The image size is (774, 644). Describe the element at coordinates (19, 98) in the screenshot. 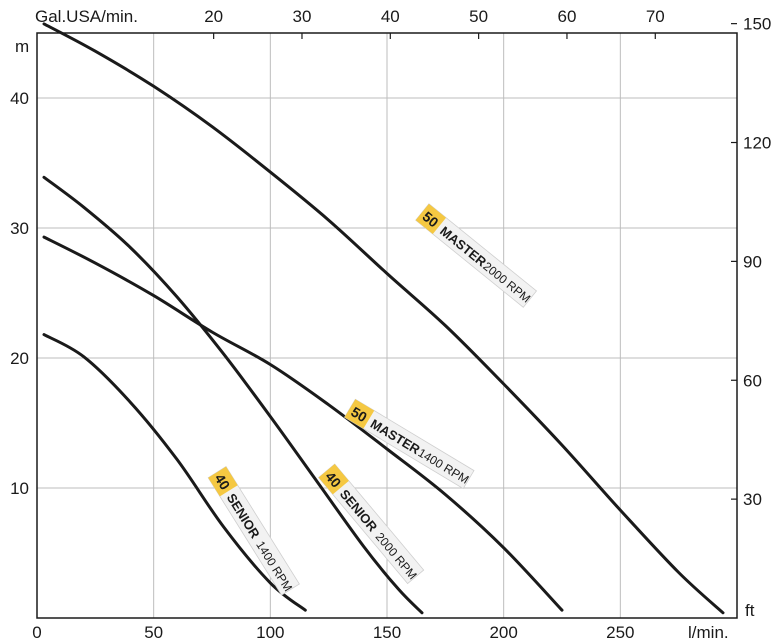

I see `y-tick-label: 40` at that location.